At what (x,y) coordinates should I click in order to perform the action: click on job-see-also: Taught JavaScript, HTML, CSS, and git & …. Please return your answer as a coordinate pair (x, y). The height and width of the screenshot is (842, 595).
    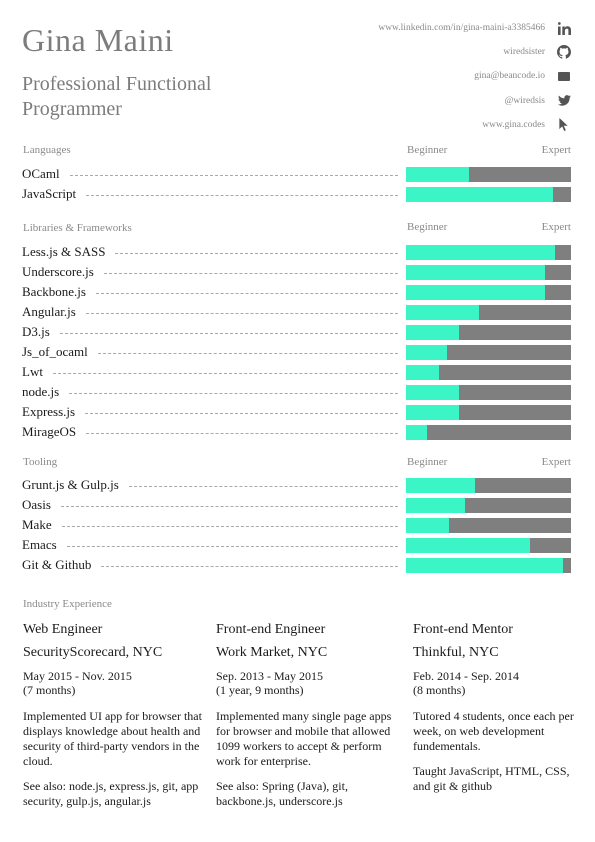
    Looking at the image, I should click on (491, 778).